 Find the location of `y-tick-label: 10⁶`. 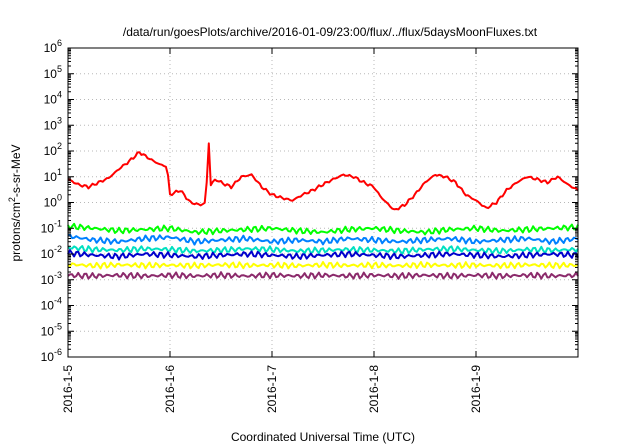

y-tick-label: 10⁶ is located at coordinates (53, 46).